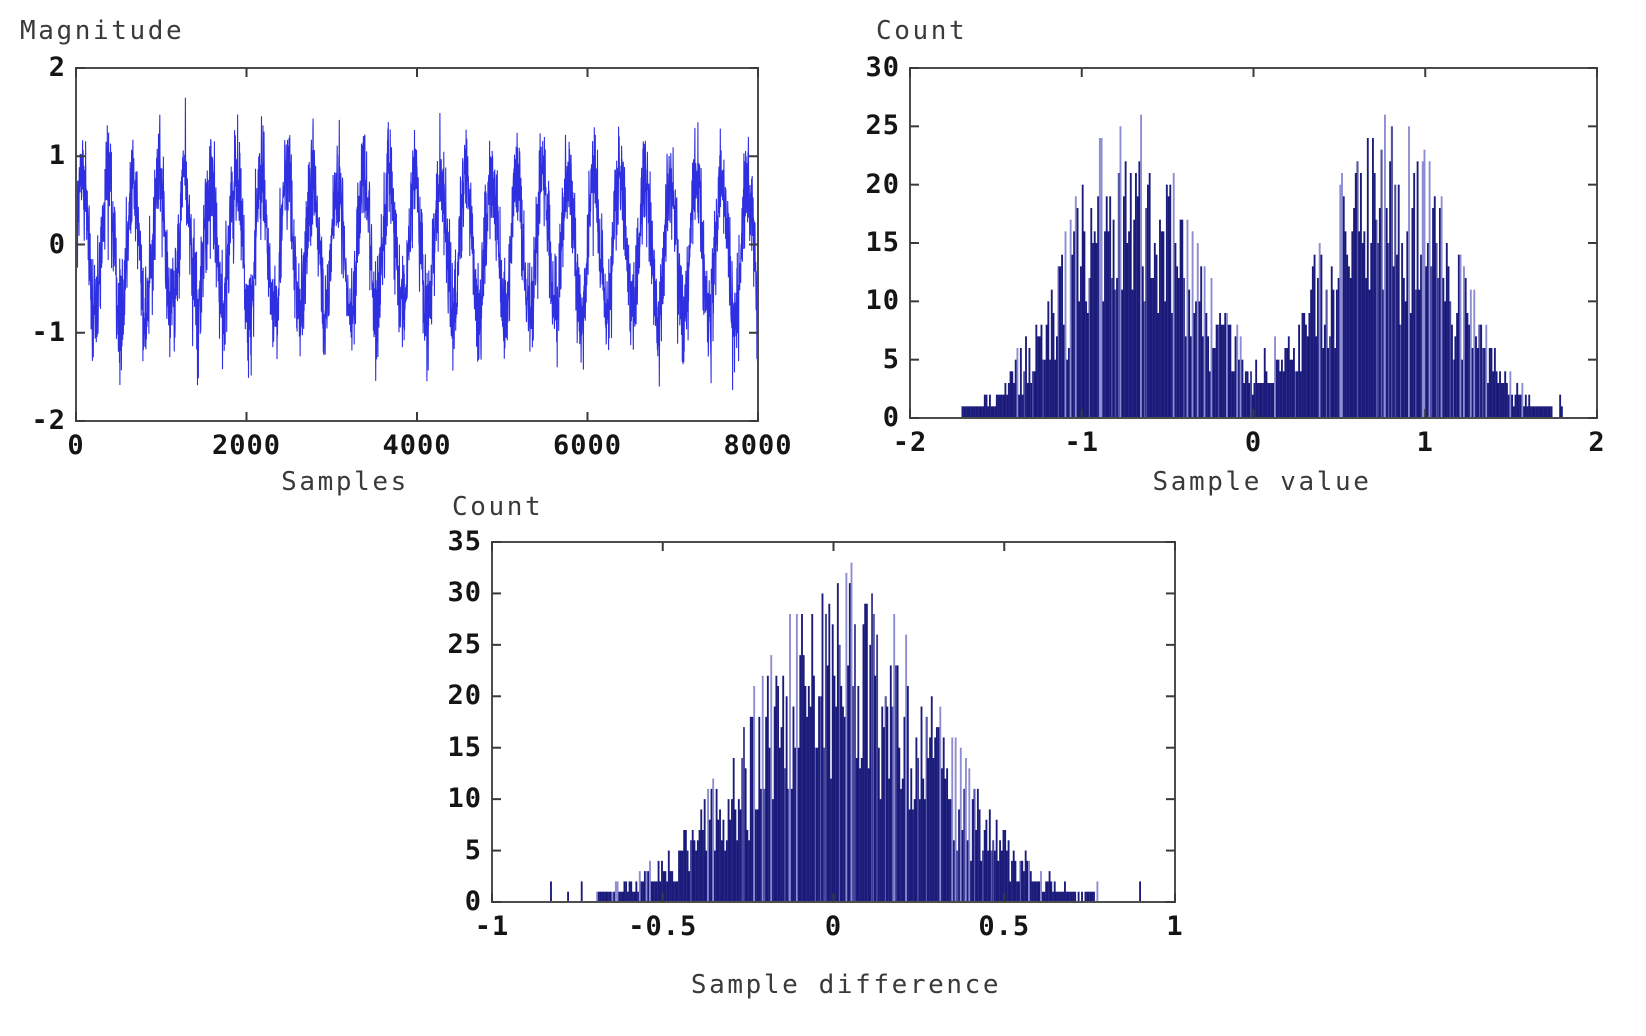  What do you see at coordinates (473, 901) in the screenshot?
I see `y-tick-label: 0` at bounding box center [473, 901].